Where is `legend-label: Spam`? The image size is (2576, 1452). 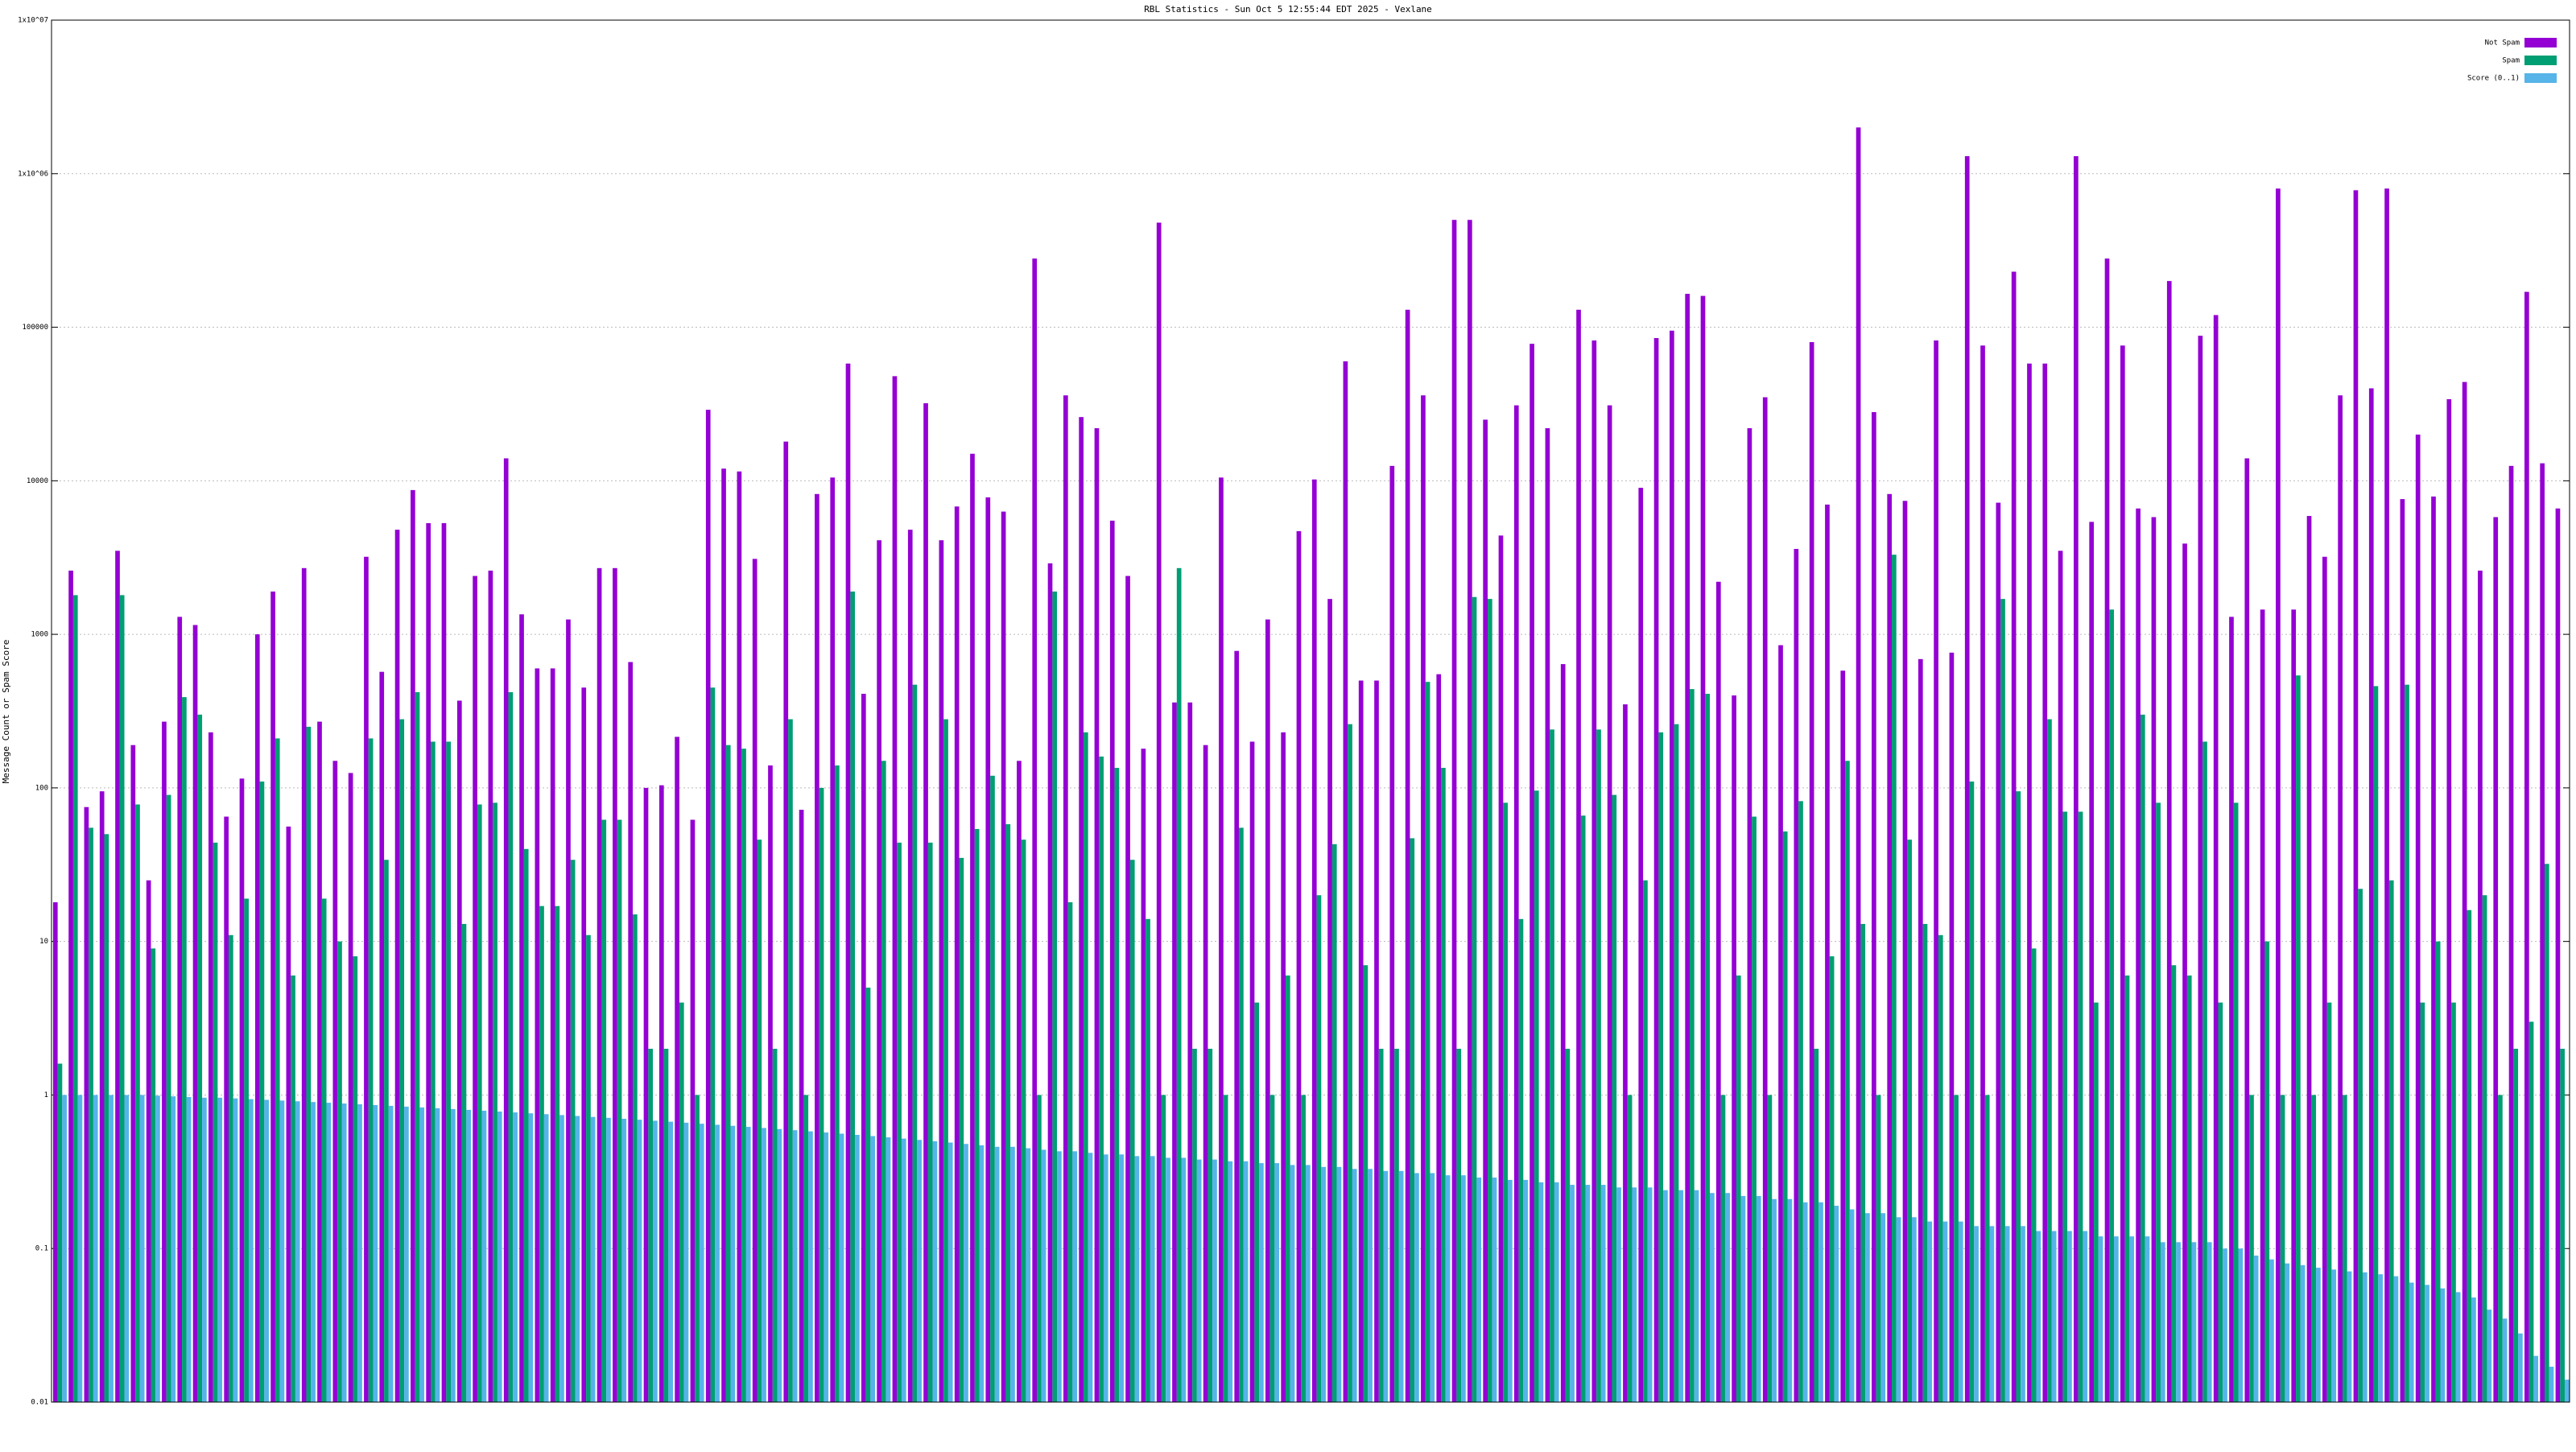 legend-label: Spam is located at coordinates (2511, 61).